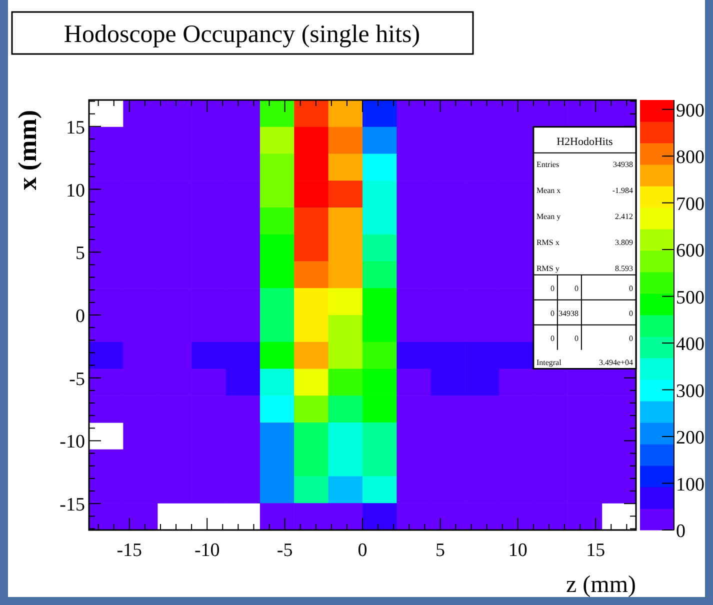  Describe the element at coordinates (363, 550) in the screenshot. I see `x-tick-label: 0` at that location.